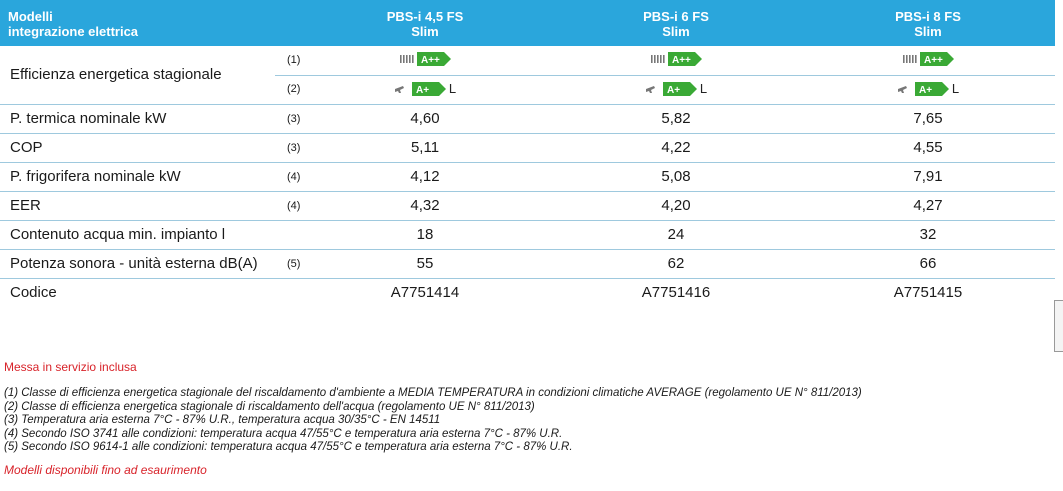  What do you see at coordinates (928, 176) in the screenshot?
I see `row-value: 7,91` at bounding box center [928, 176].